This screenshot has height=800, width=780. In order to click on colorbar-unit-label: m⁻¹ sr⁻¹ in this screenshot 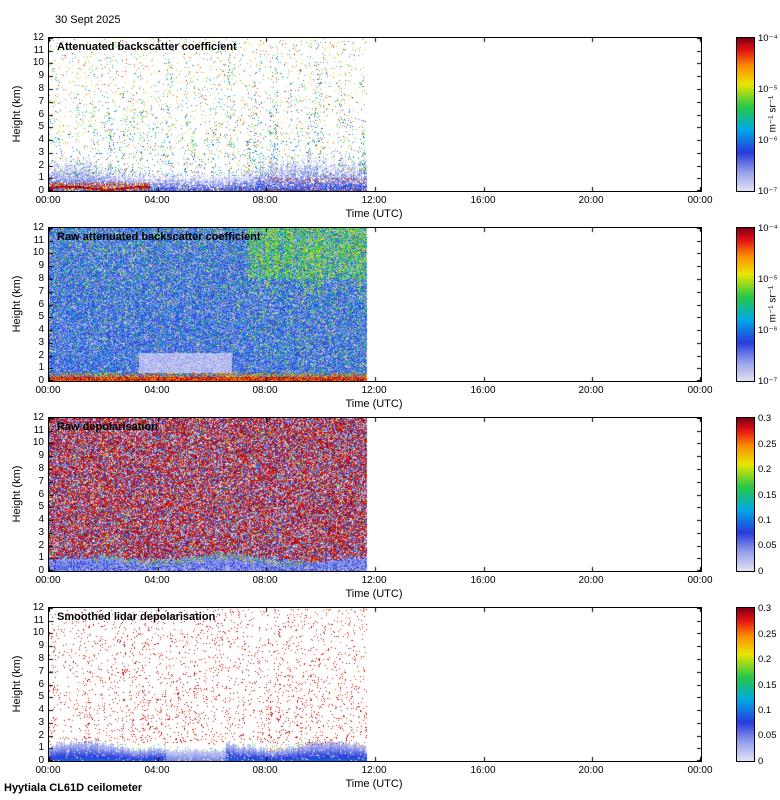, I will do `click(773, 114)`.